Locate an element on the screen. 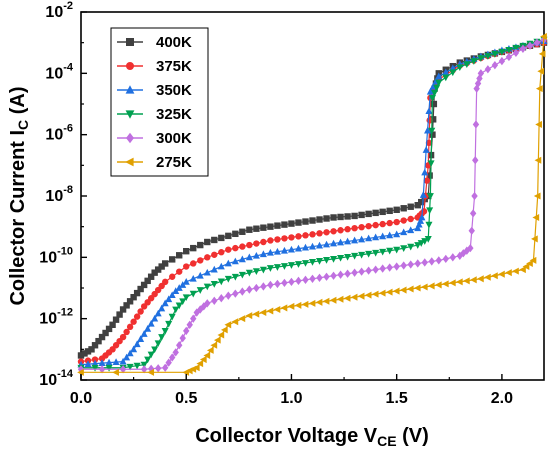  x-tick-label: 1.5 is located at coordinates (397, 398).